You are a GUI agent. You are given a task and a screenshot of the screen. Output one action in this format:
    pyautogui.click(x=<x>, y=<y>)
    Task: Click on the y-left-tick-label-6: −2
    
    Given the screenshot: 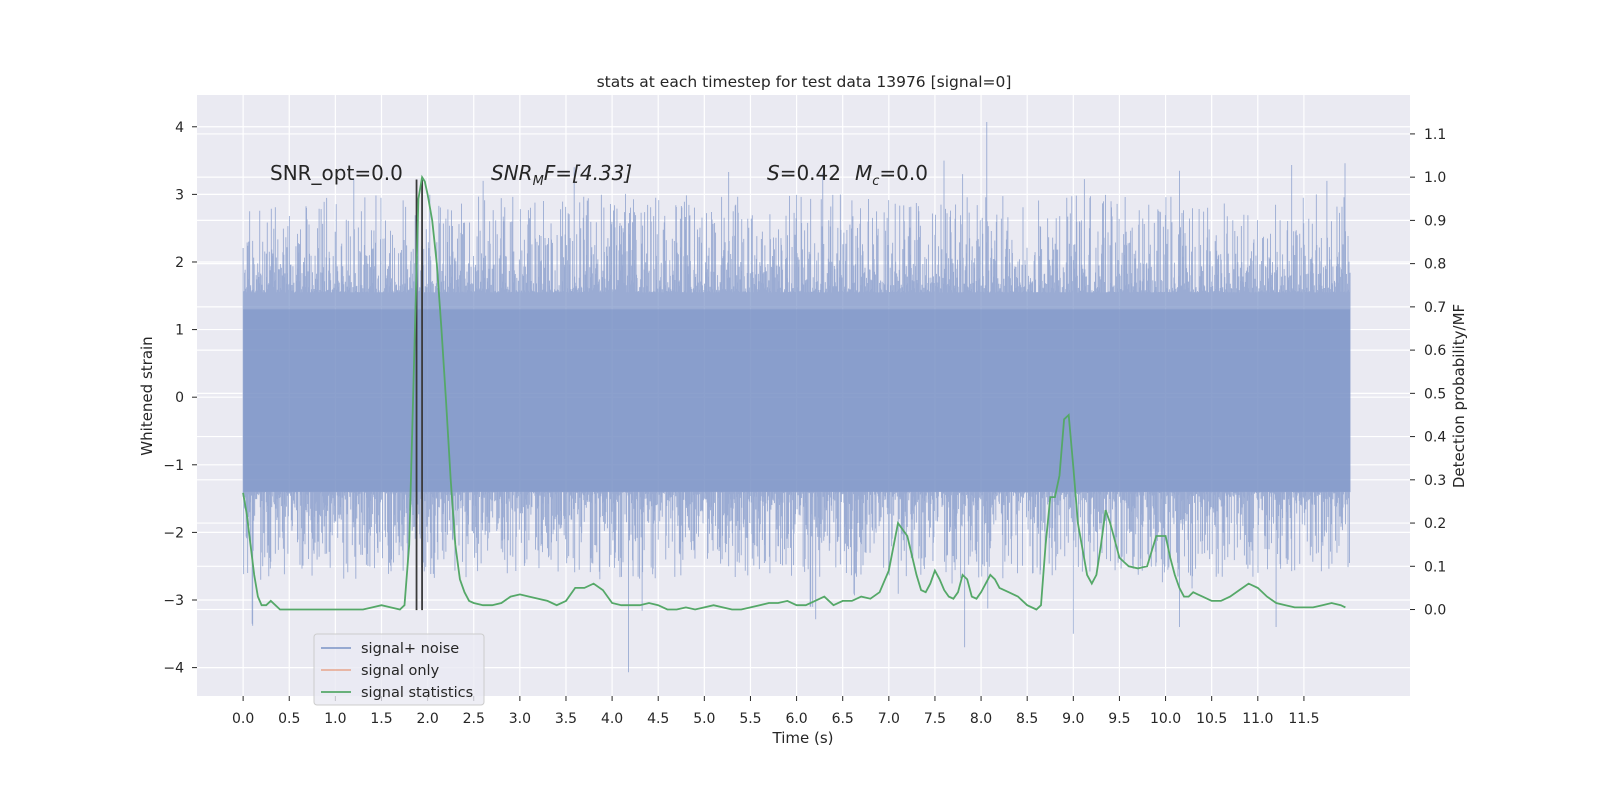 What is the action you would take?
    pyautogui.click(x=173, y=533)
    